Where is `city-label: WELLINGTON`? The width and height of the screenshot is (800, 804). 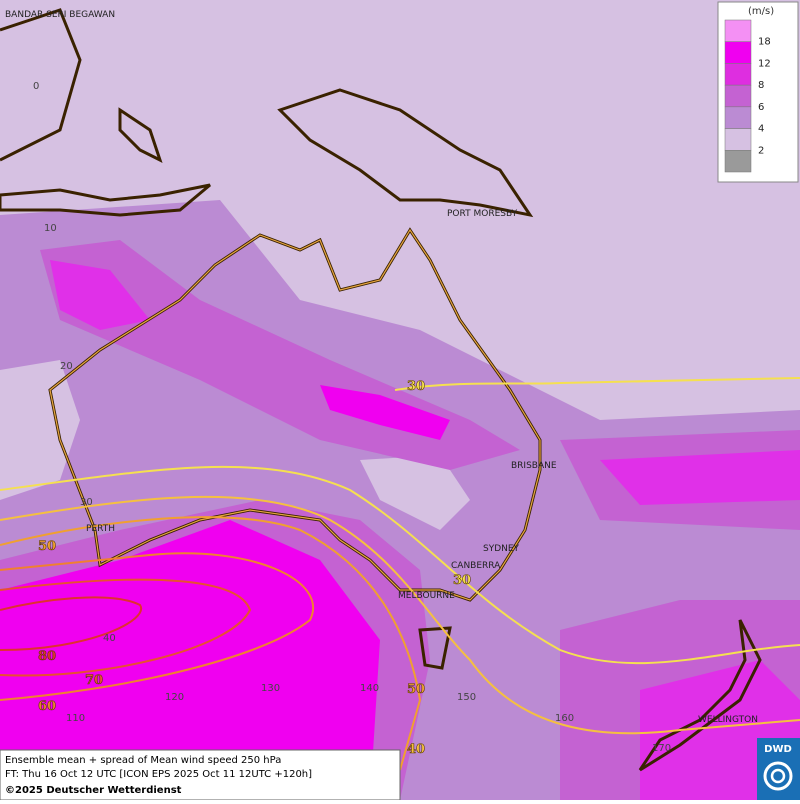 city-label: WELLINGTON is located at coordinates (728, 720).